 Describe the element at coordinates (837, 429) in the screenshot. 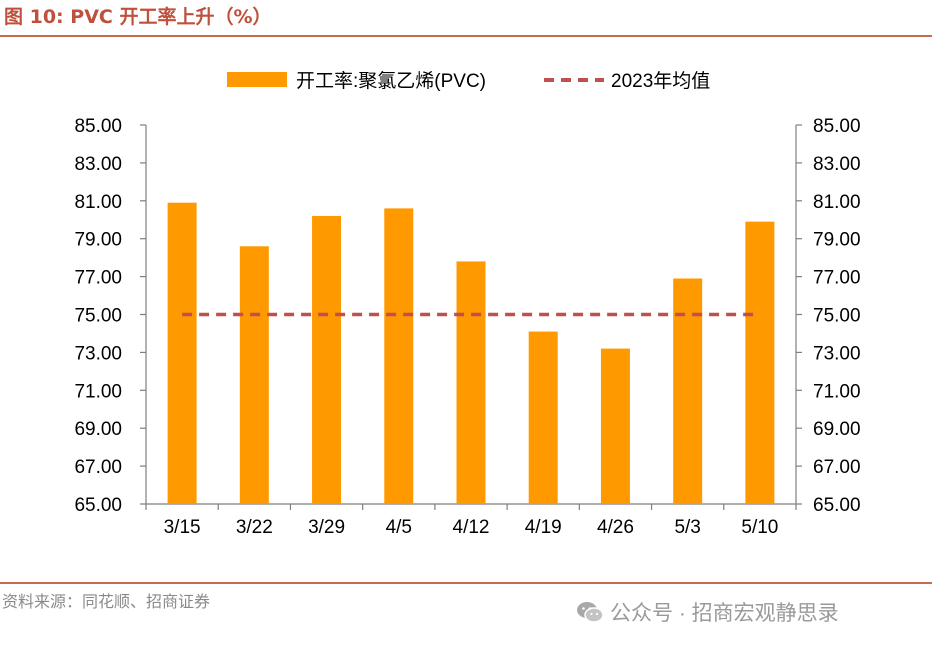

I see `y-tick-label-right: 69.00` at that location.